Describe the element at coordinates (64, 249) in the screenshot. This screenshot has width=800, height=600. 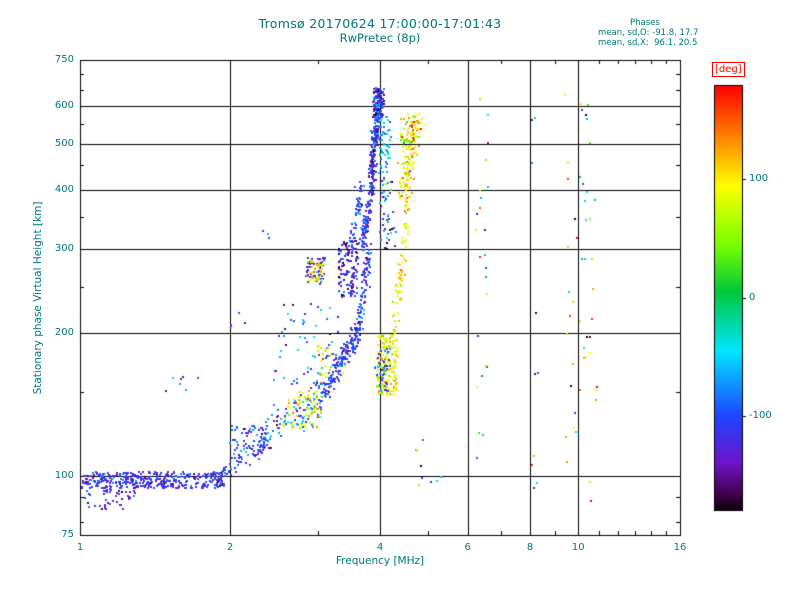
I see `y-tick-label: 300` at that location.